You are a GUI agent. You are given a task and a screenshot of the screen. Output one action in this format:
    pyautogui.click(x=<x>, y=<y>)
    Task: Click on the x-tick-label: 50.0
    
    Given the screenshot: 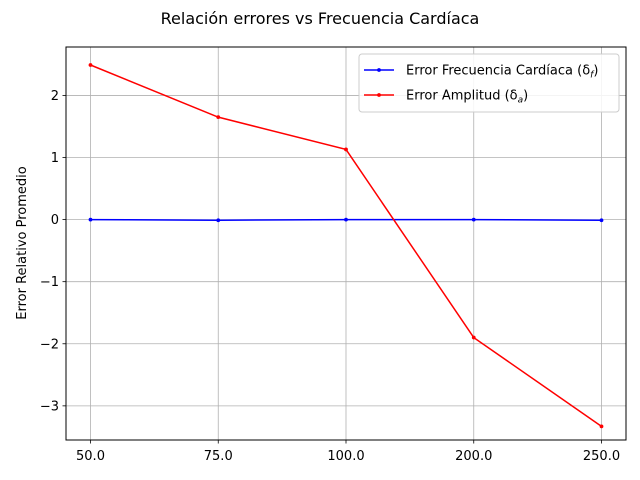 What is the action you would take?
    pyautogui.click(x=90, y=456)
    